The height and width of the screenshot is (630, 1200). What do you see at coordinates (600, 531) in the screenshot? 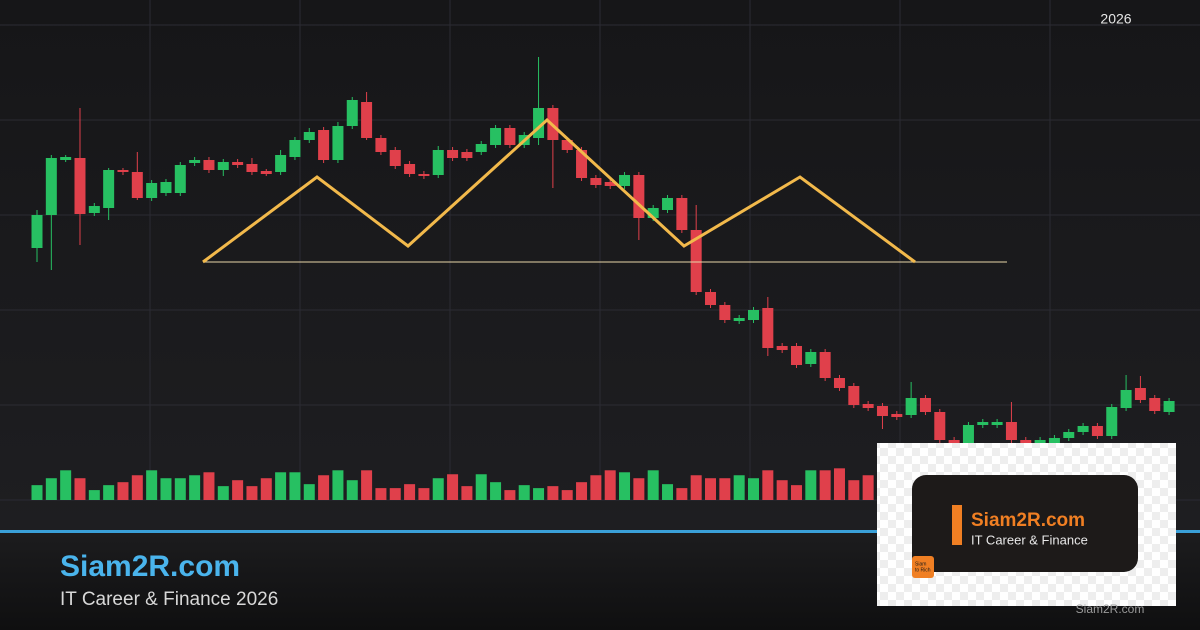
I see `separator` at bounding box center [600, 531].